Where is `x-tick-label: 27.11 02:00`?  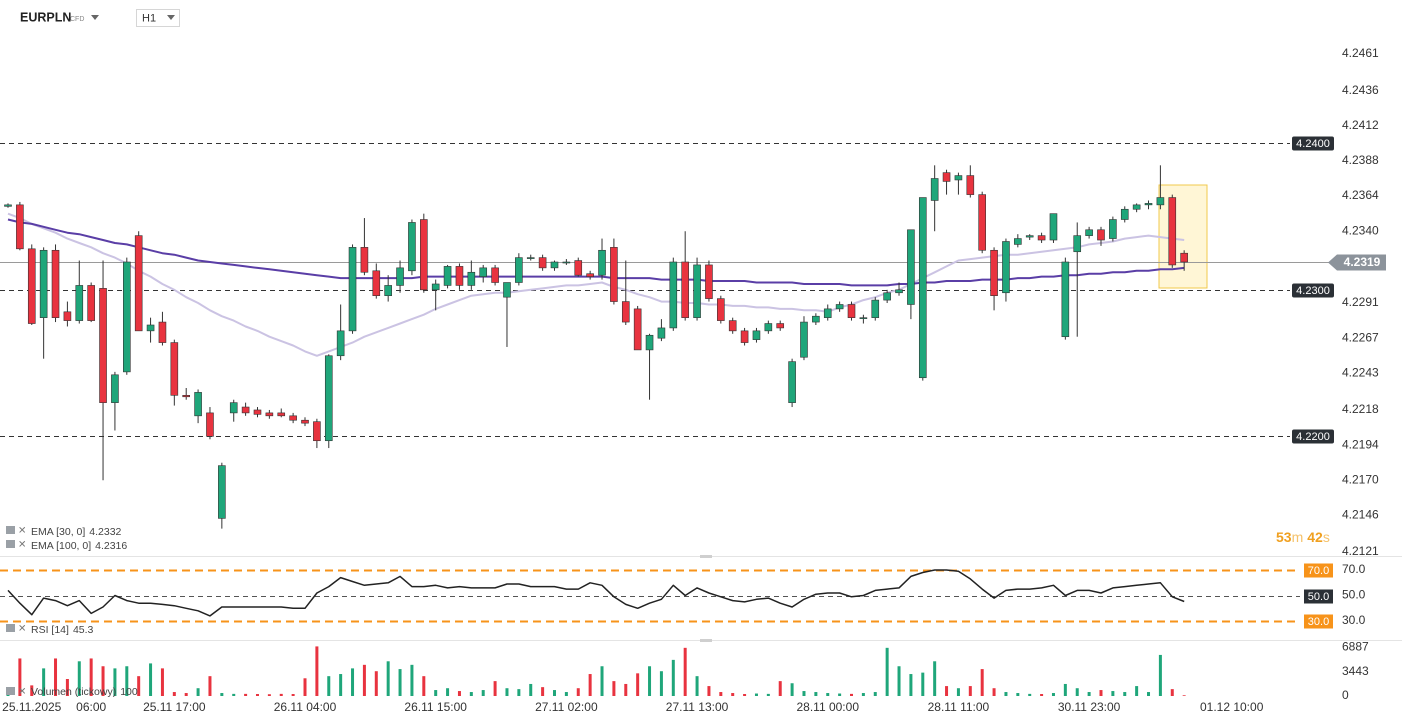
x-tick-label: 27.11 02:00 is located at coordinates (566, 707).